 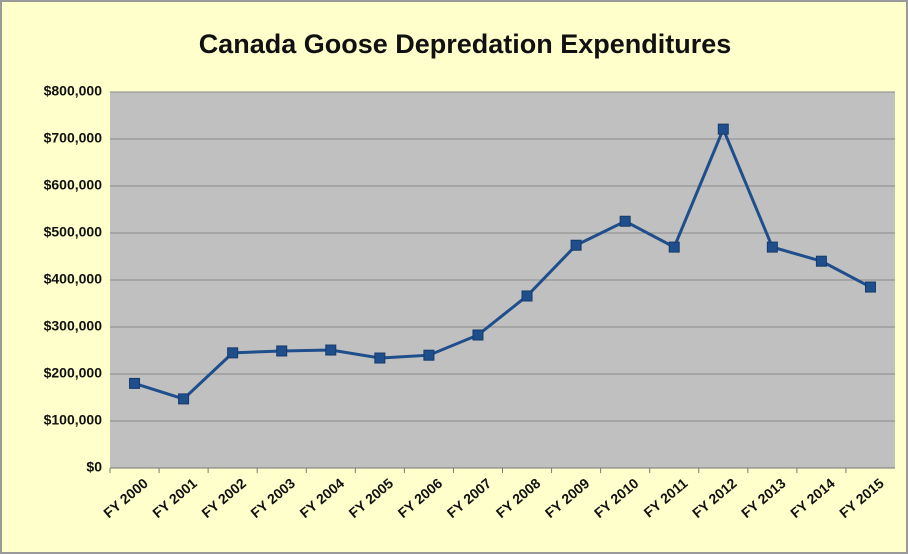 I want to click on y-tick-label: $100,000, so click(x=73, y=420).